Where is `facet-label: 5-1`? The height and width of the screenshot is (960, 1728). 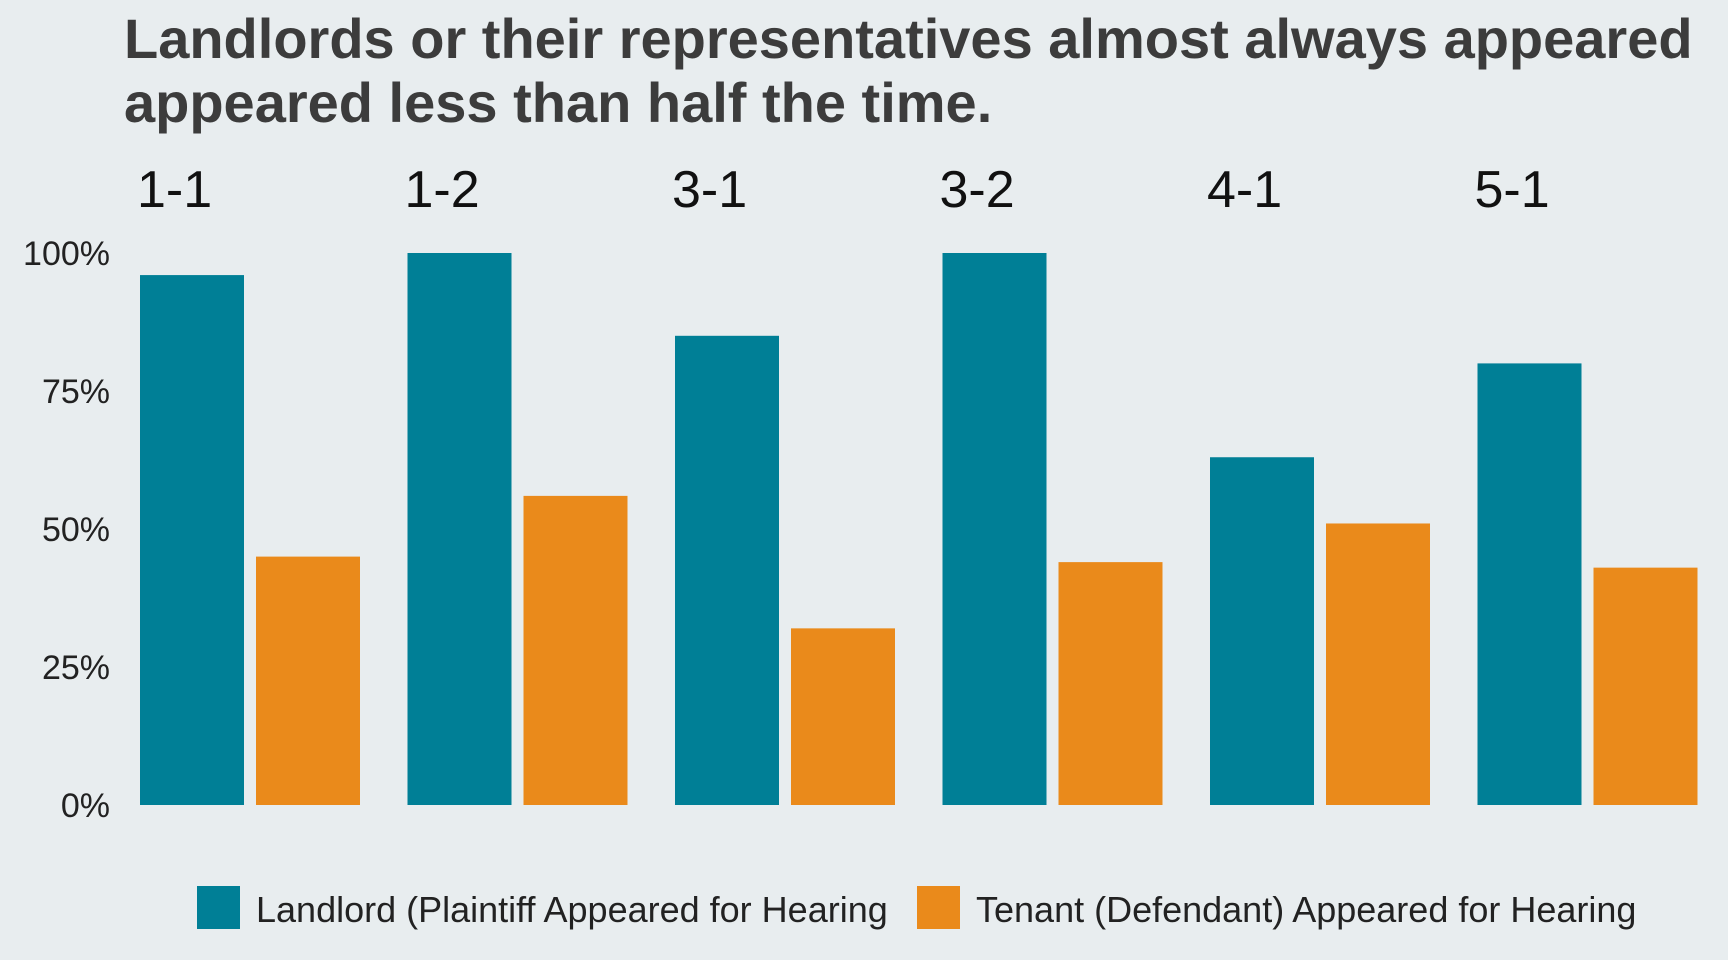
facet-label: 5-1 is located at coordinates (1512, 190).